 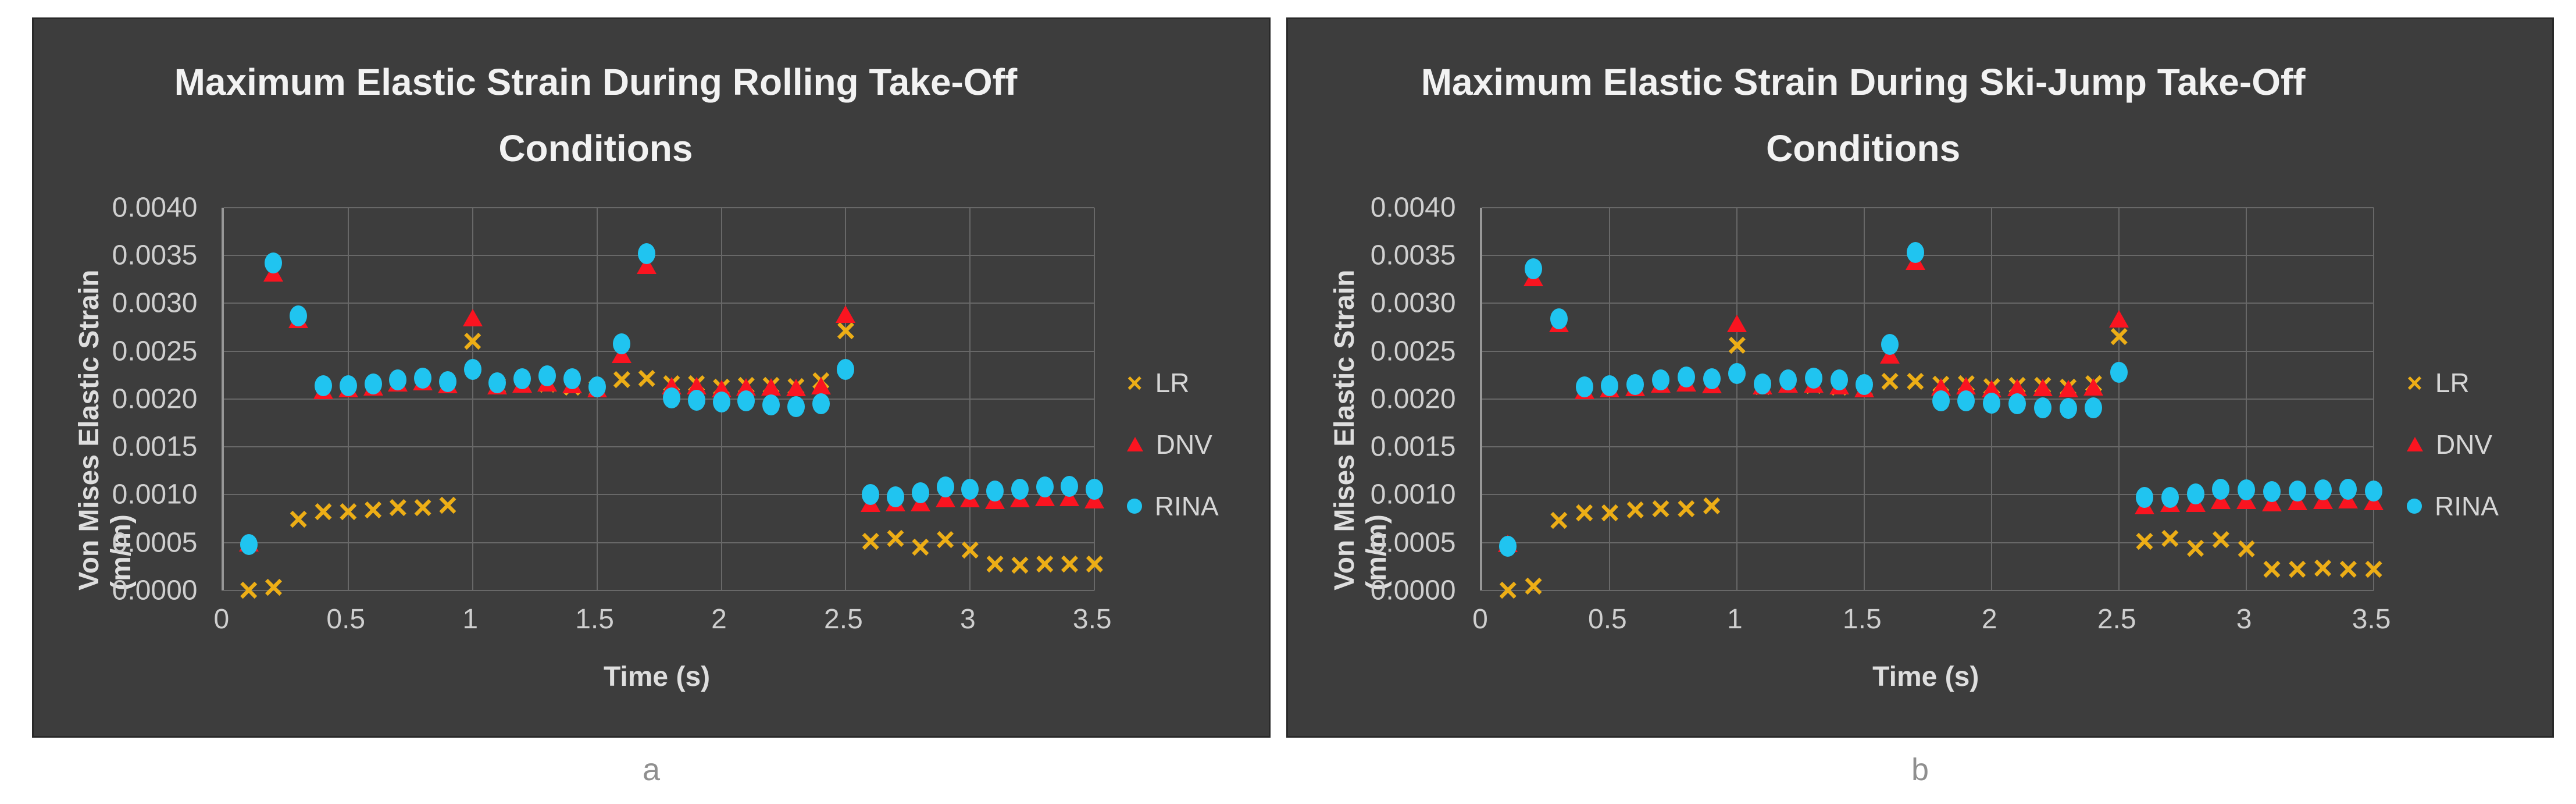 I want to click on y-axis-tick-label: 0.0005, so click(x=155, y=542).